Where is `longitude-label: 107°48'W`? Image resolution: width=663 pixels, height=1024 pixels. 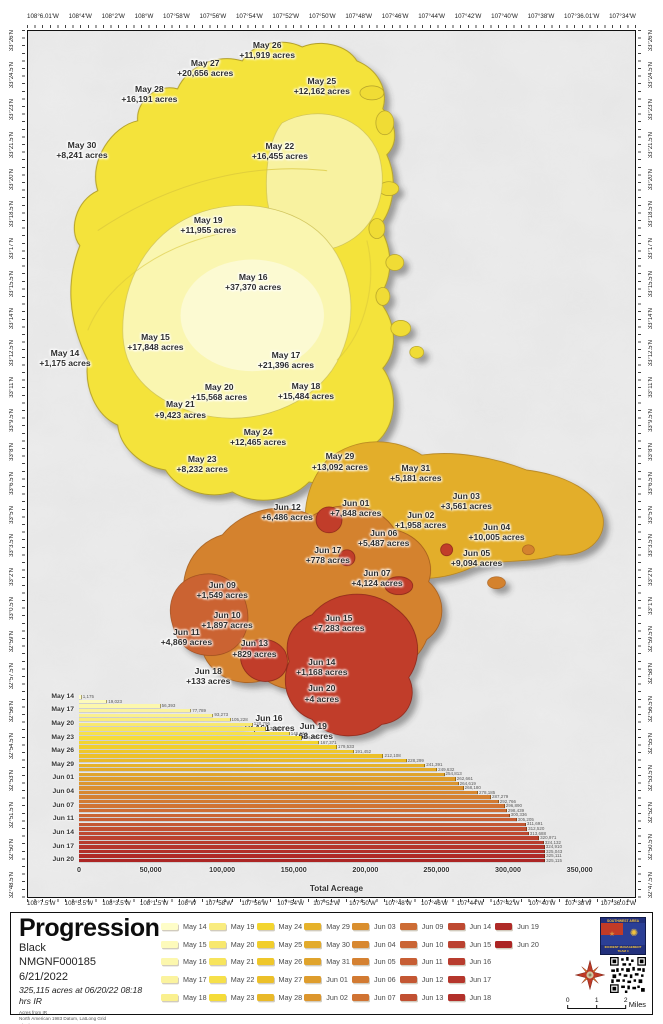 longitude-label: 107°48'W is located at coordinates (359, 16).